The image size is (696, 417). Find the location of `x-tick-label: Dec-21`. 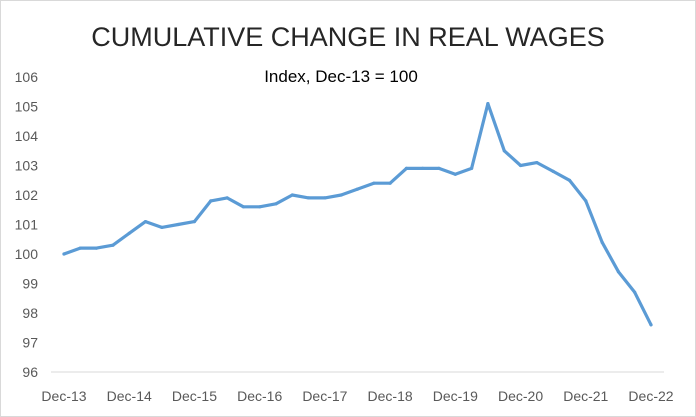

x-tick-label: Dec-21 is located at coordinates (585, 396).